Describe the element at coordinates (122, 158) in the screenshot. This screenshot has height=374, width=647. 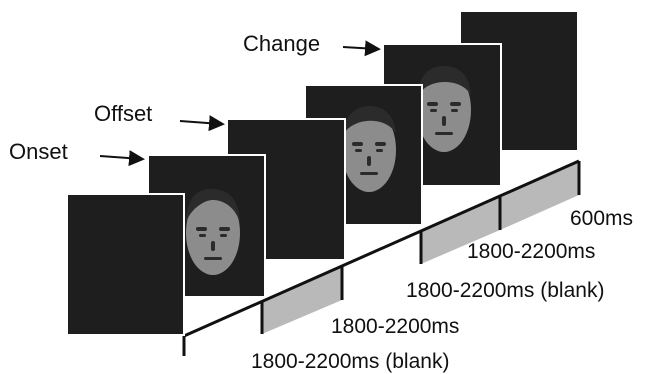
I see `onset-arrow` at that location.